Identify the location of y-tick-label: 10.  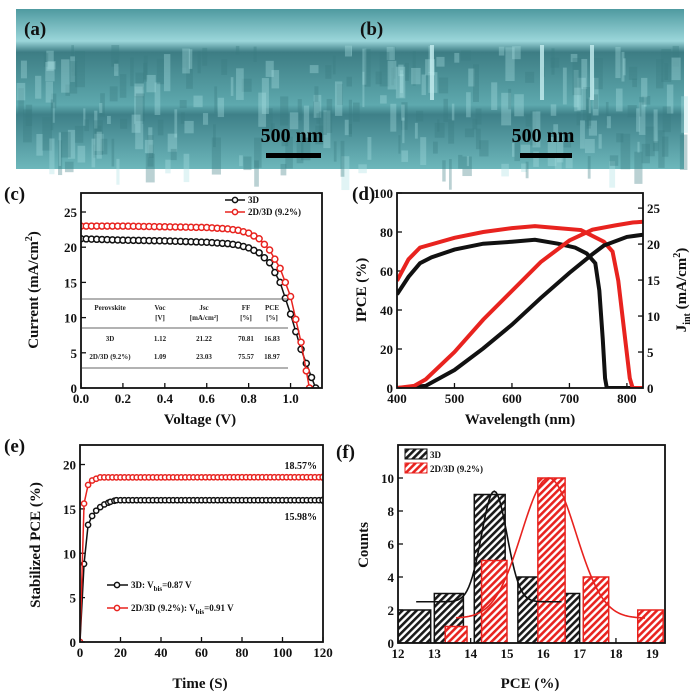
(70, 318).